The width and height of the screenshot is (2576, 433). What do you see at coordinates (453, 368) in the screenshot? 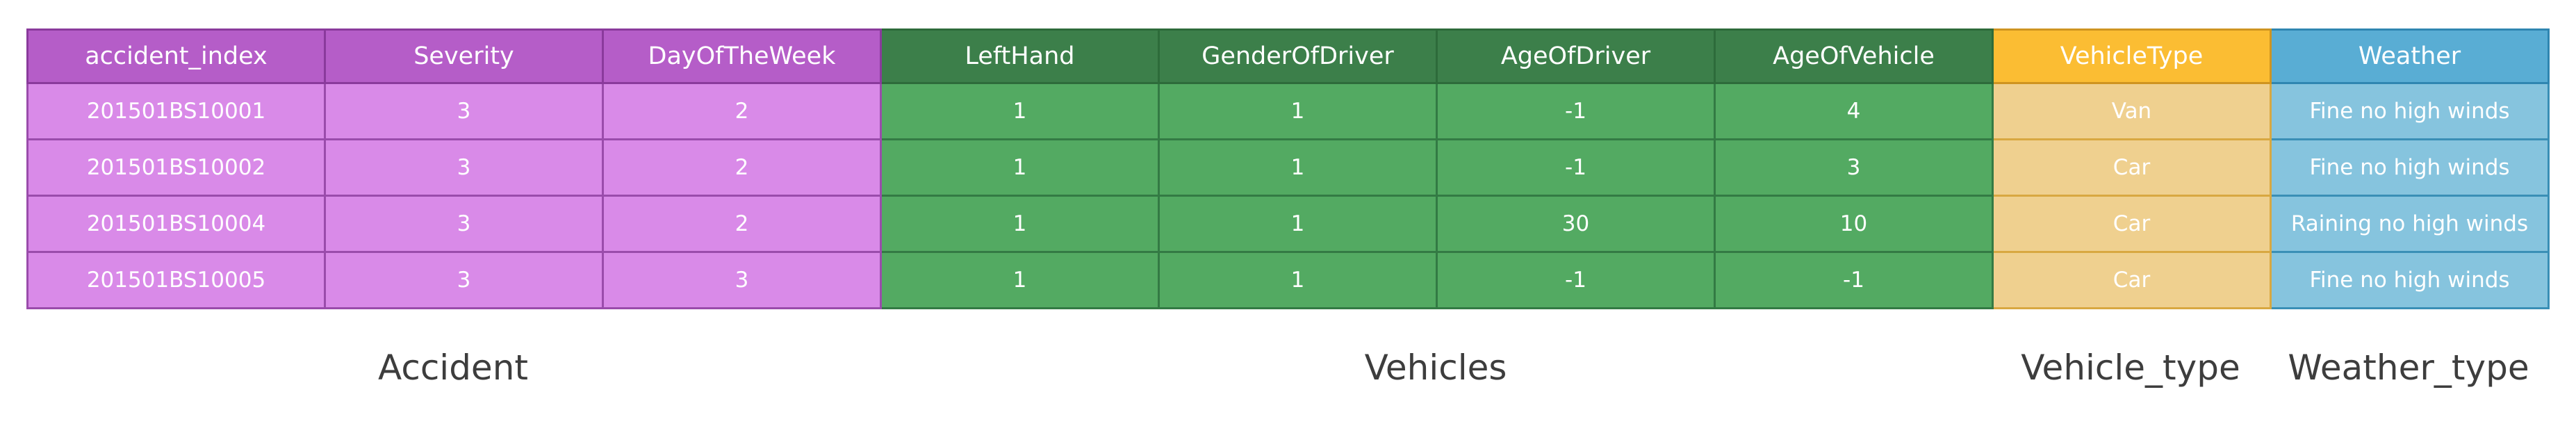
I see `group-label-accident: Accident` at bounding box center [453, 368].